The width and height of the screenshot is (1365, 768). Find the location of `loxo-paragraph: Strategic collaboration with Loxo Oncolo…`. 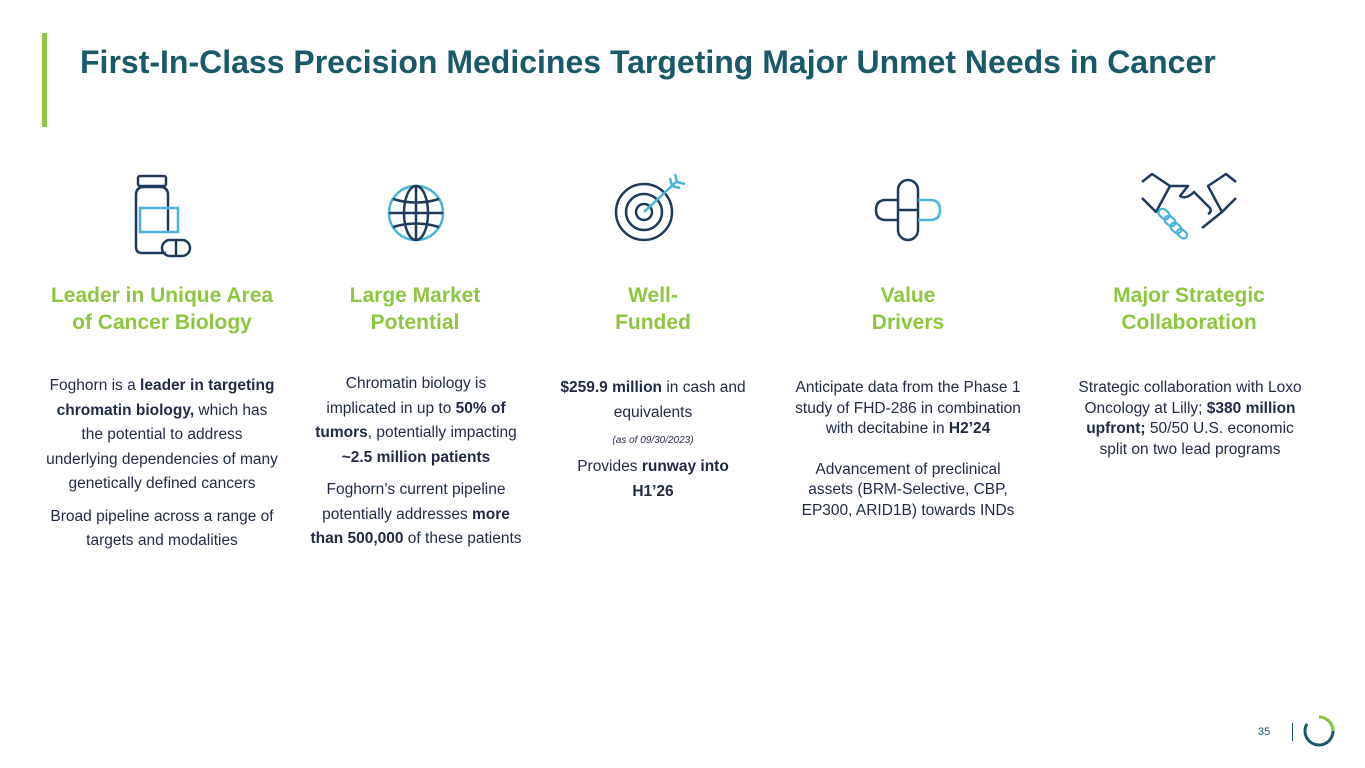

loxo-paragraph: Strategic collaboration with Loxo Oncolo… is located at coordinates (1190, 418).